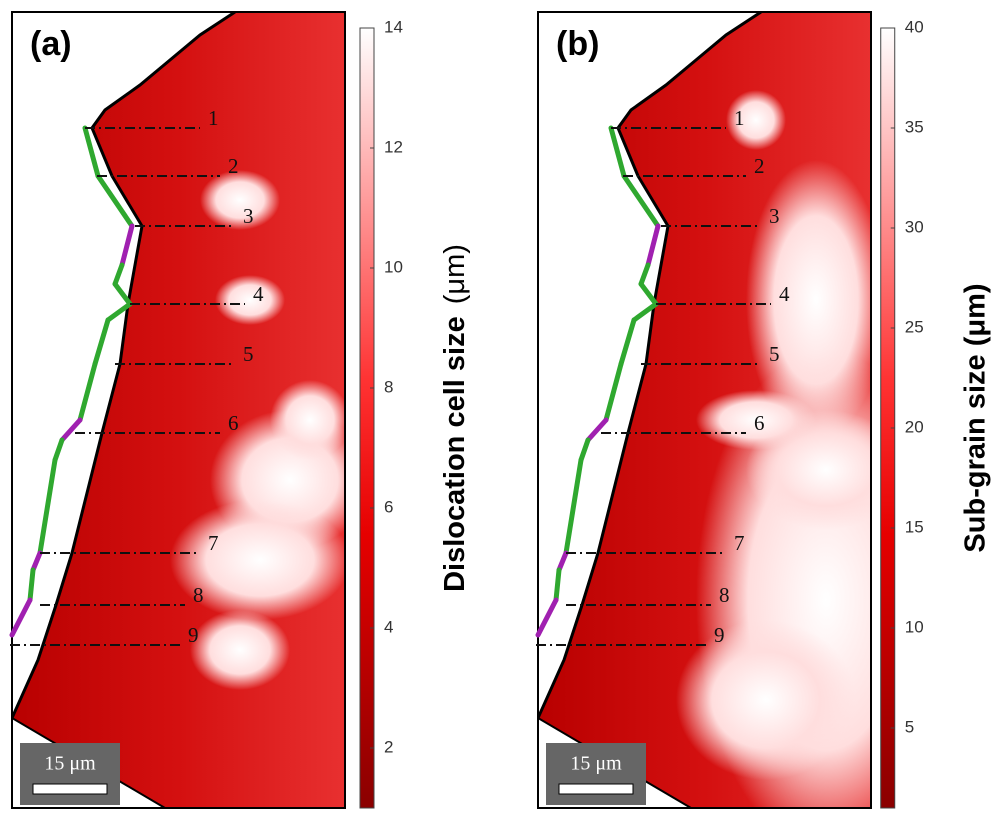  Describe the element at coordinates (455, 454) in the screenshot. I see `colorbar-title-text: Dislocation cell size` at that location.